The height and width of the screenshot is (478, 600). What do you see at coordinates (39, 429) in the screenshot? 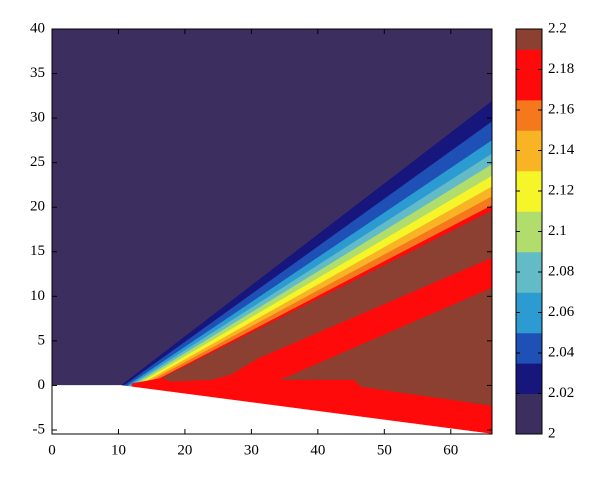
I see `y-tick-label: -5` at bounding box center [39, 429].